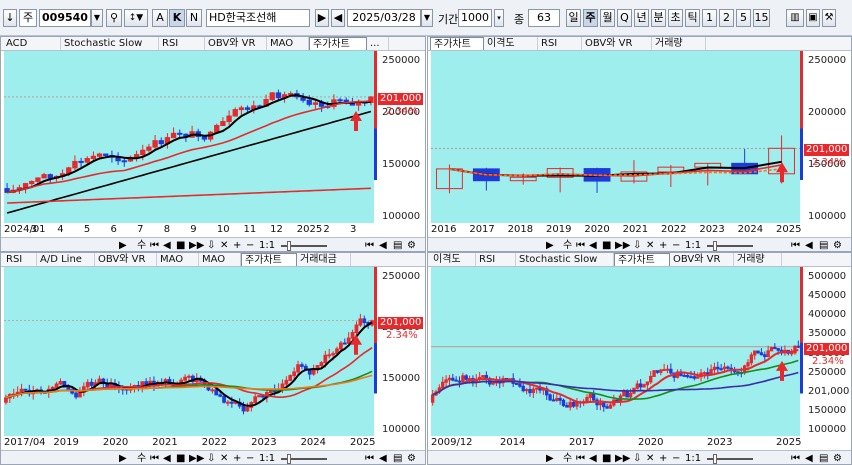 The height and width of the screenshot is (465, 852). Describe the element at coordinates (457, 43) in the screenshot. I see `tab-0: 주가차트` at that location.